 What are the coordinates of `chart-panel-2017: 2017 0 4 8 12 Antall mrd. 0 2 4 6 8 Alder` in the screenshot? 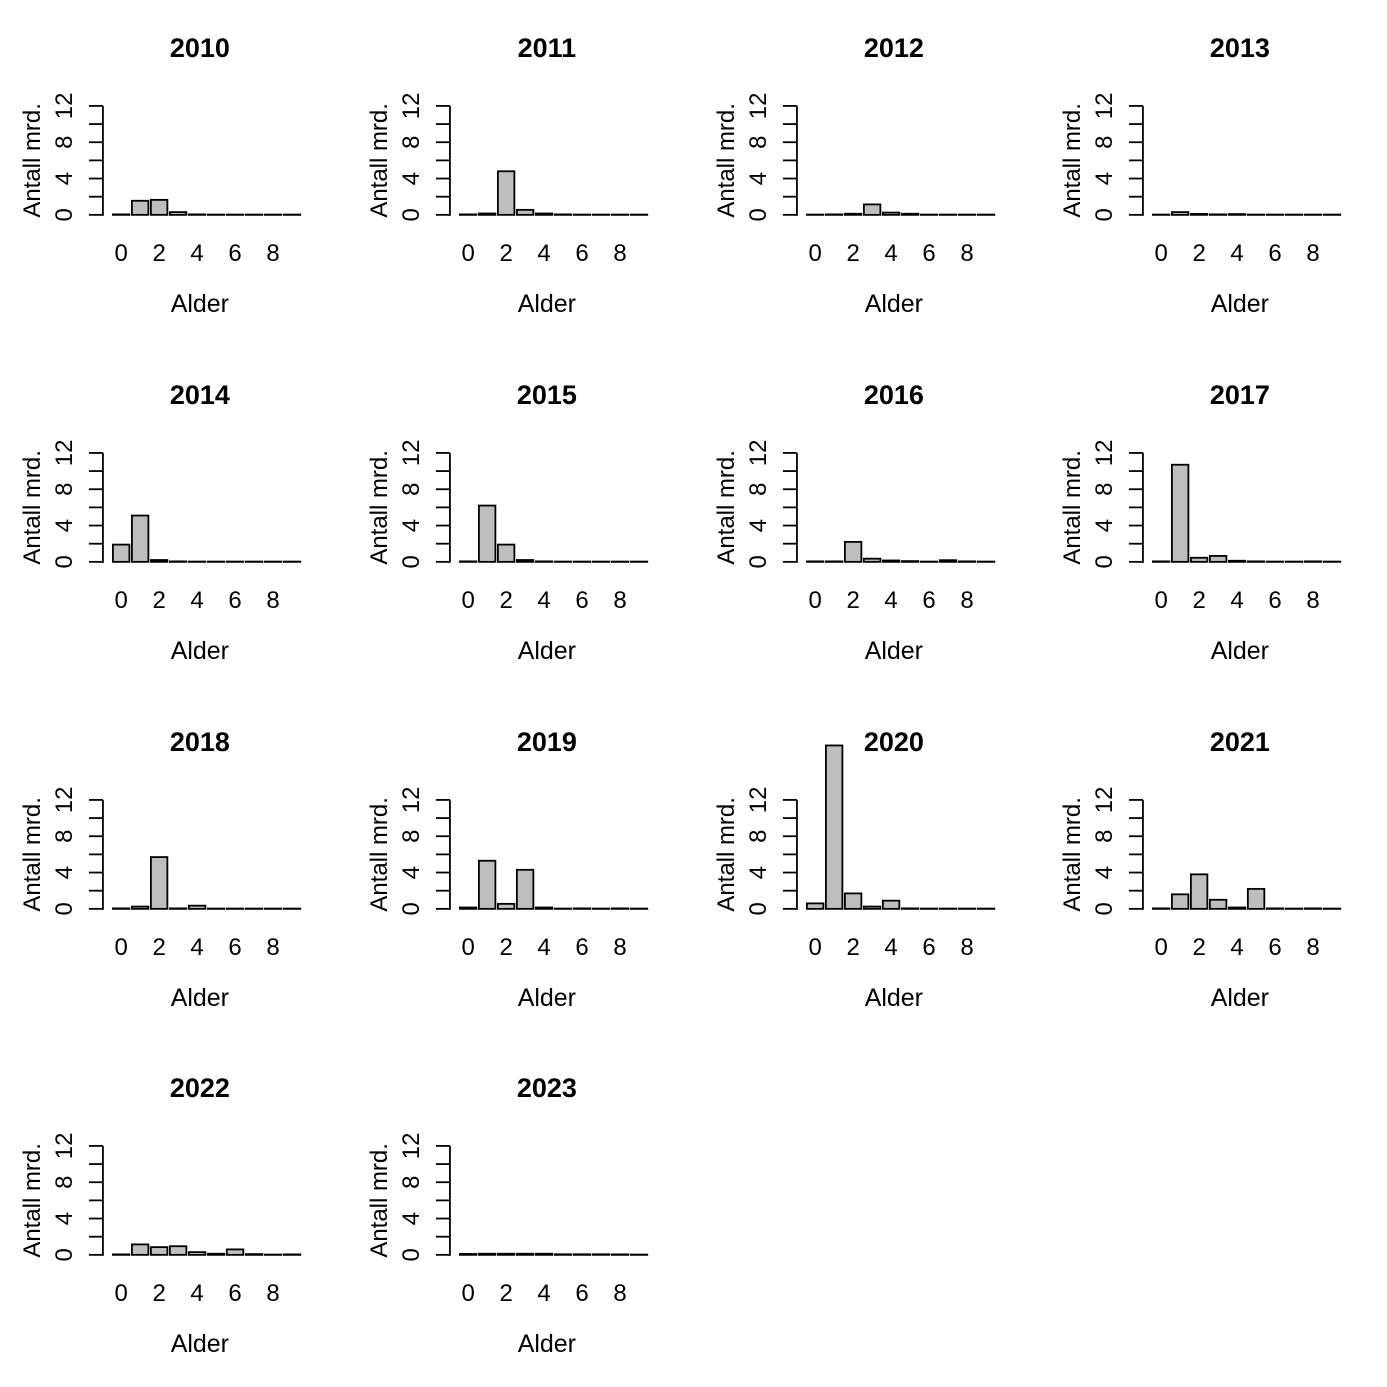 It's located at (1213, 520).